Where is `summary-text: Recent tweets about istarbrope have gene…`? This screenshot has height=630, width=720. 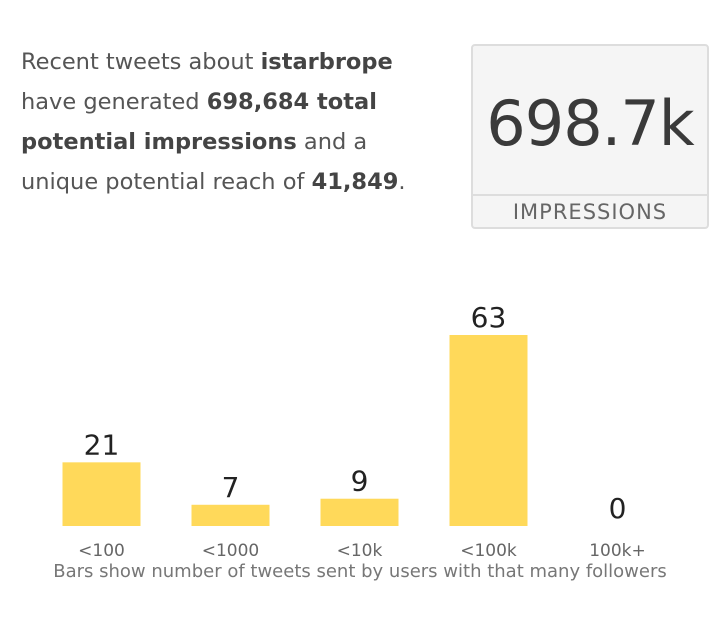
summary-text: Recent tweets about istarbrope have gene… is located at coordinates (231, 122).